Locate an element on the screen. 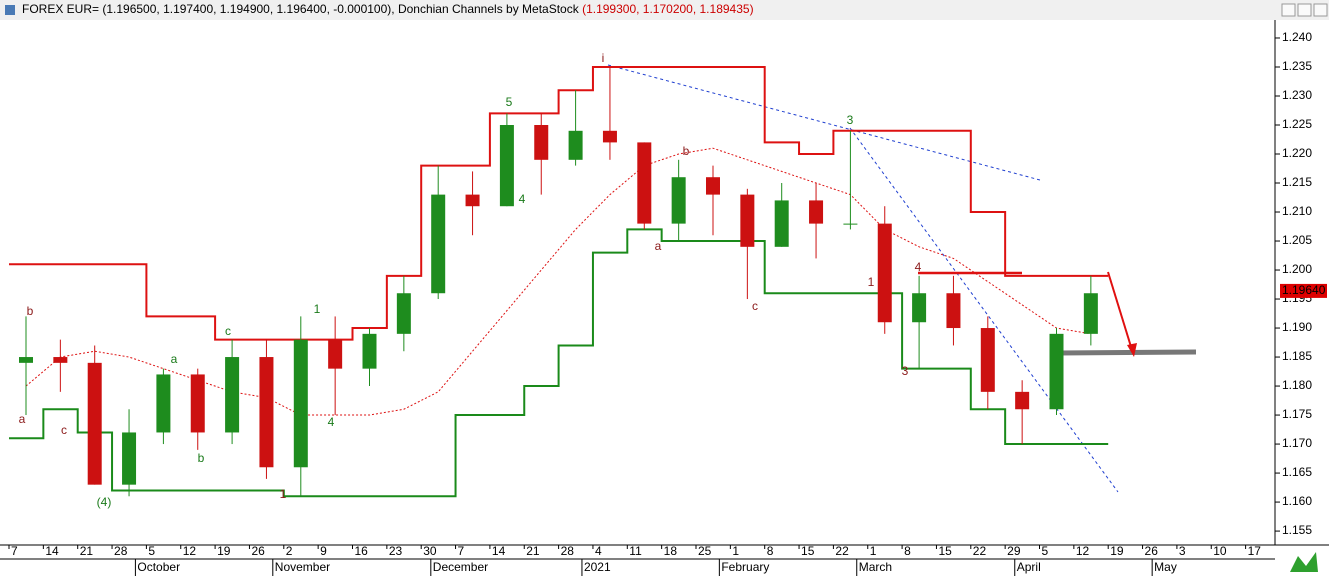 Image resolution: width=1329 pixels, height=576 pixels. close-button is located at coordinates (1320, 10).